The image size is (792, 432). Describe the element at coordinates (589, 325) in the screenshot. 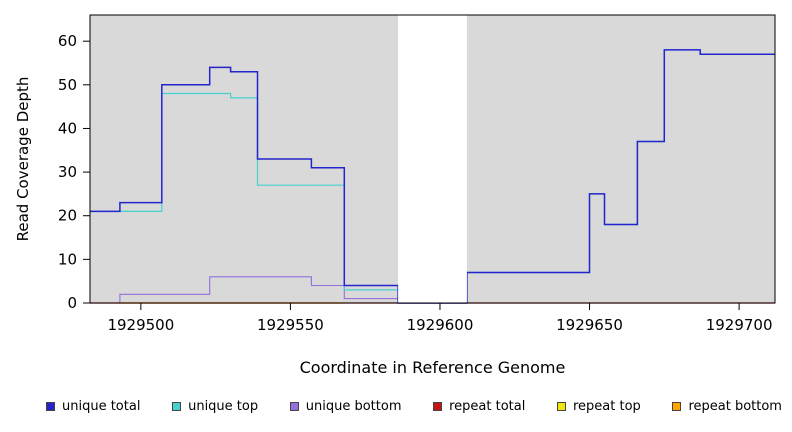

I see `x-tick-label: 1929650` at that location.